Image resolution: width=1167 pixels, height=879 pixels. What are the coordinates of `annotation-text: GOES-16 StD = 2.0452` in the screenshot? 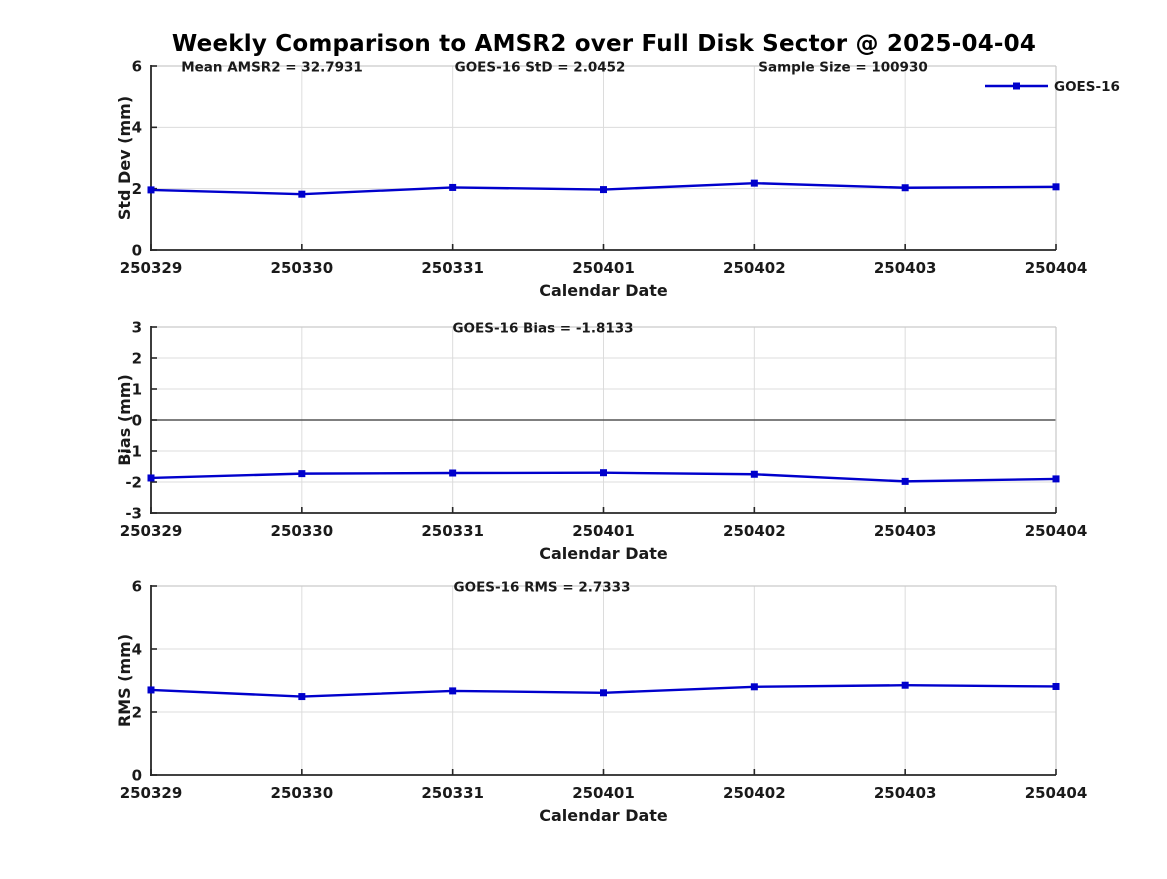 It's located at (540, 68).